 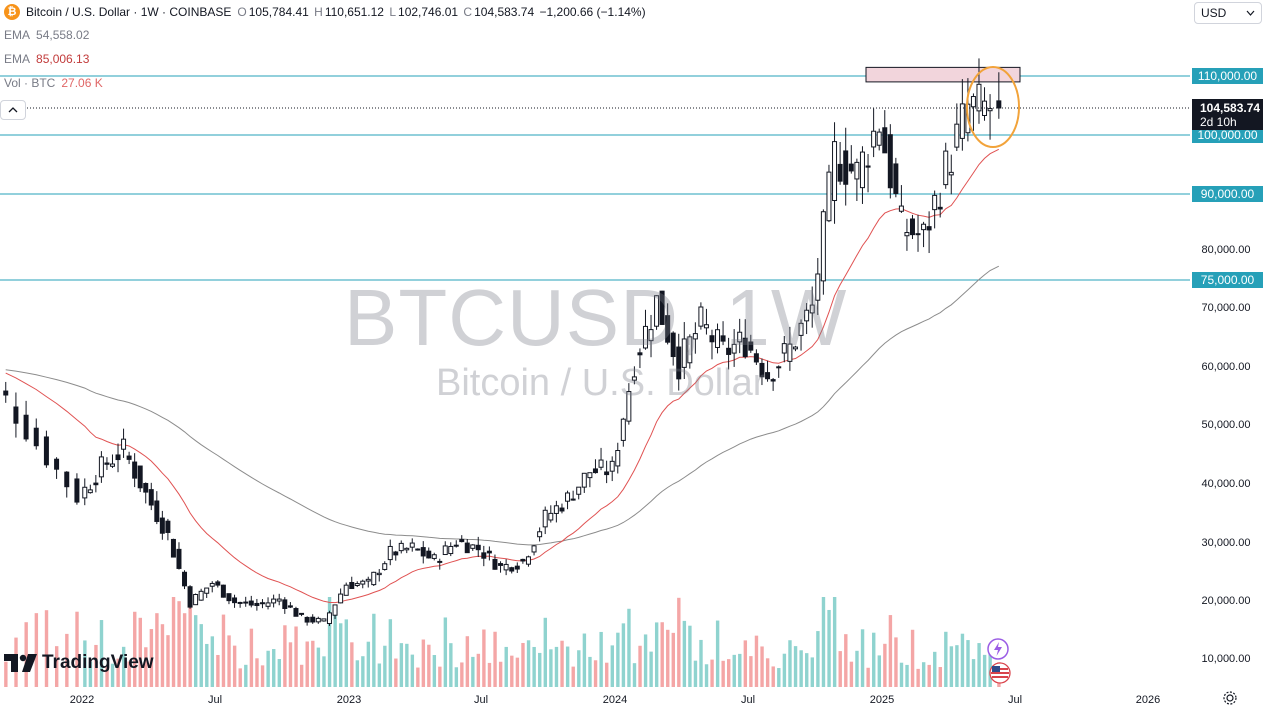 I want to click on currency-select: USD, so click(x=1228, y=13).